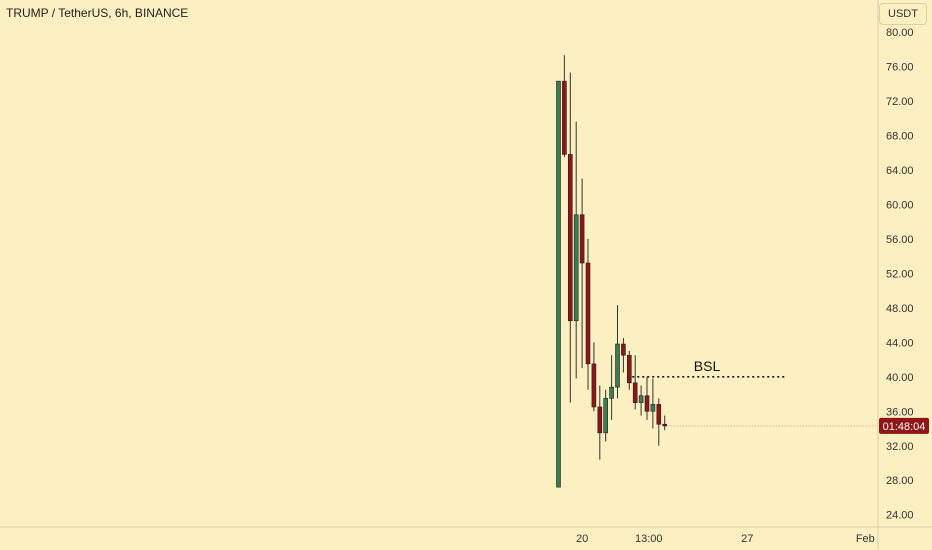 This screenshot has width=932, height=550. Describe the element at coordinates (900, 378) in the screenshot. I see `price-tick-label: 40.00` at that location.